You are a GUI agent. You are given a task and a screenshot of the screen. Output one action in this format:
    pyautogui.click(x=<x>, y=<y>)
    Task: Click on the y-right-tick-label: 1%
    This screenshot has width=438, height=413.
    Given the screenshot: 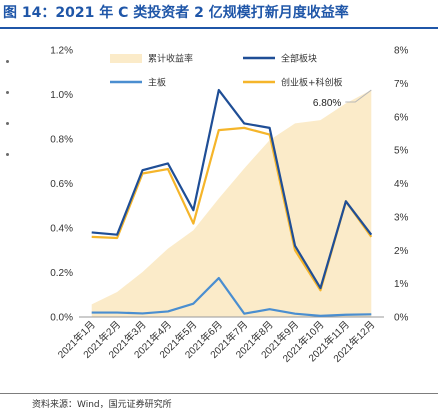 What is the action you would take?
    pyautogui.click(x=401, y=284)
    